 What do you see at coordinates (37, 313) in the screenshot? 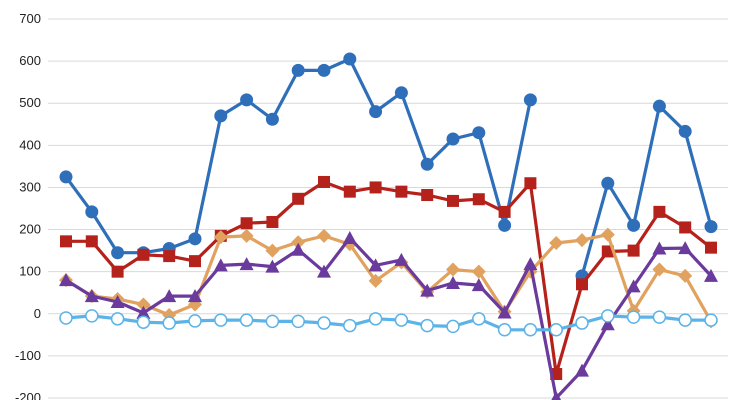
I see `y-tick-label: 0` at bounding box center [37, 313].